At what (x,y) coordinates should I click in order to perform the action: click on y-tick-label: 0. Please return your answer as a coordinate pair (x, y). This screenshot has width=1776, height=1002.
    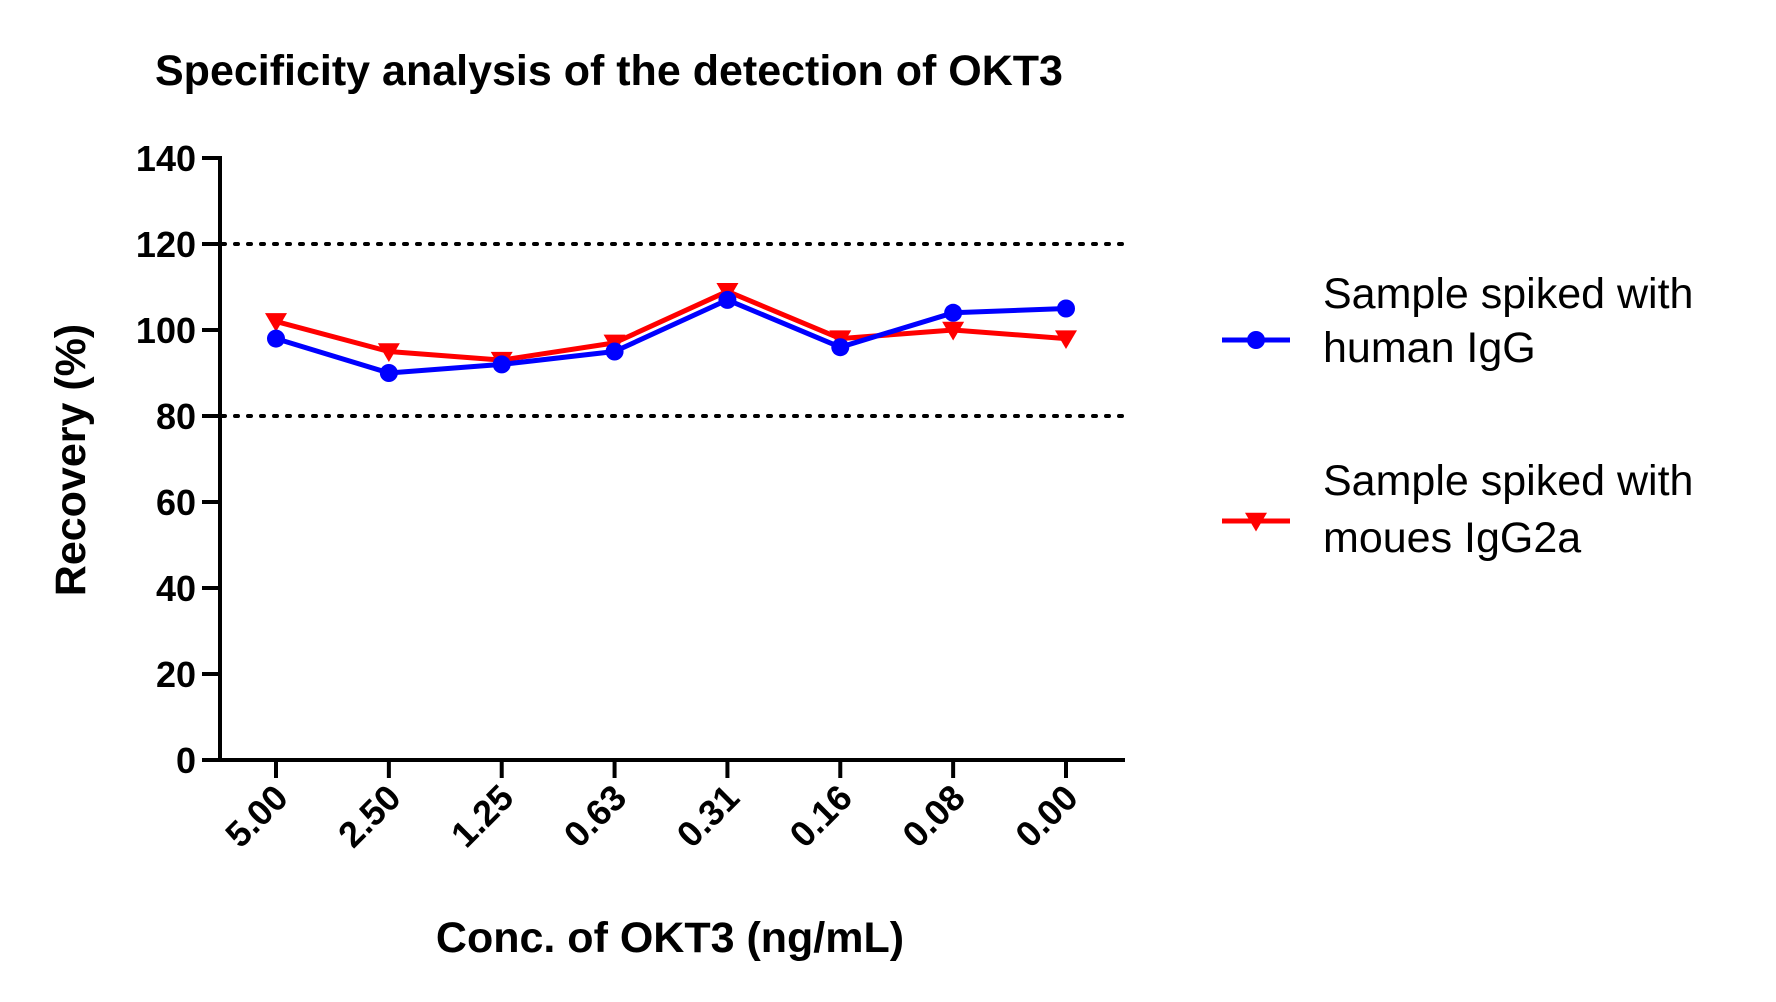
    Looking at the image, I should click on (186, 760).